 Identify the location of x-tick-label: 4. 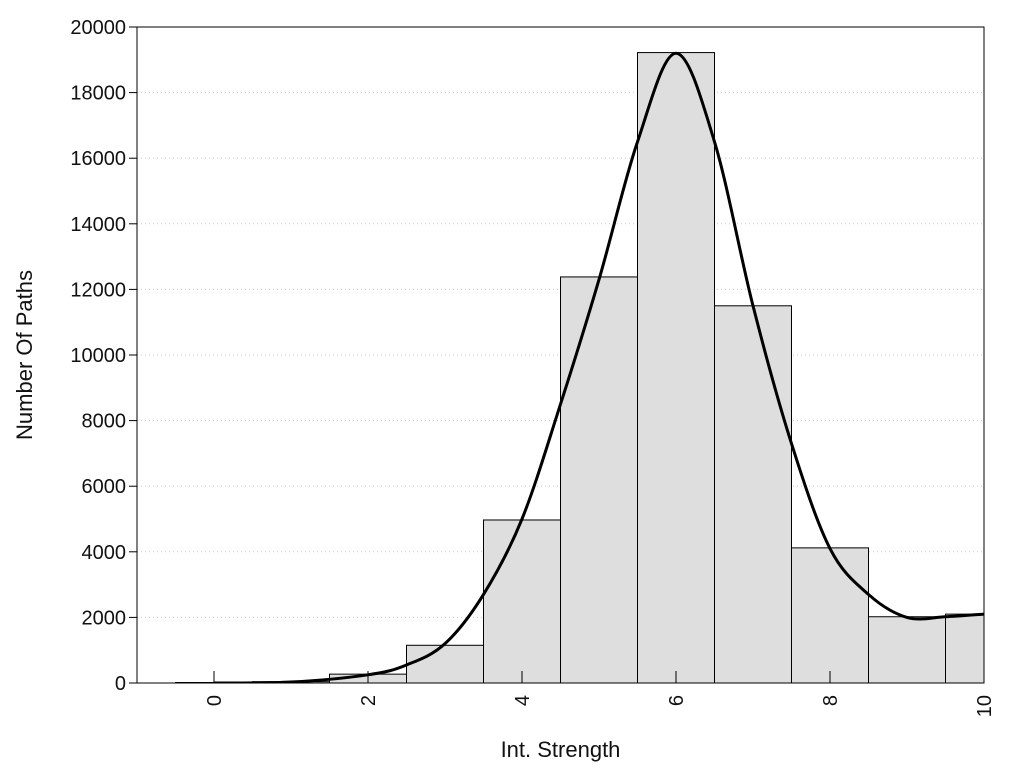
(523, 700).